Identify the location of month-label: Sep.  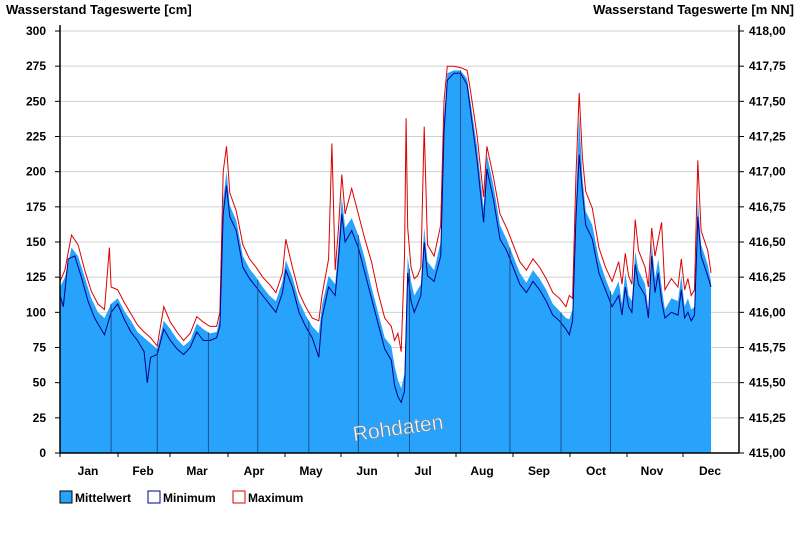
(539, 471).